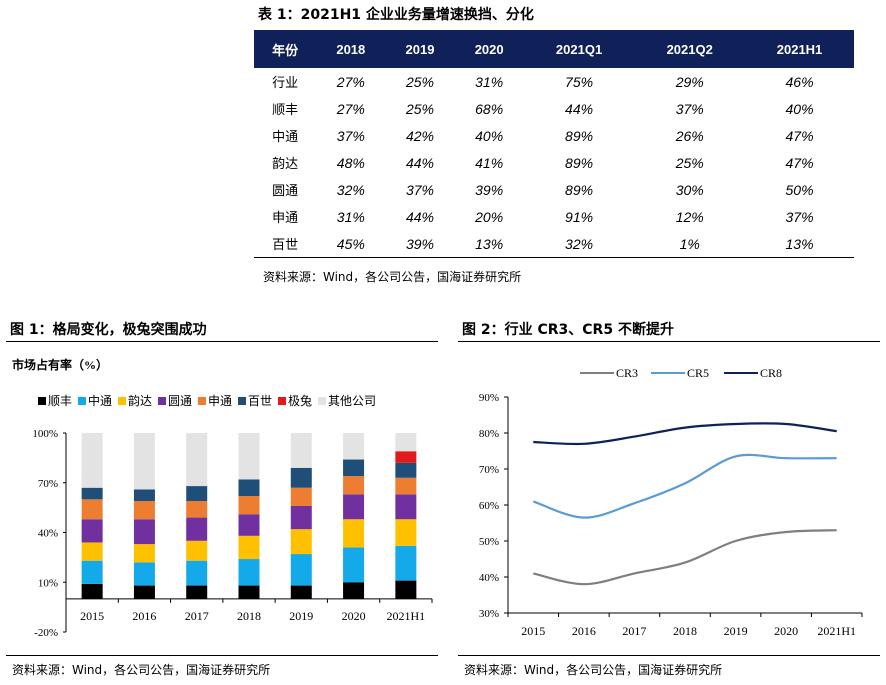 The image size is (886, 685). Describe the element at coordinates (180, 401) in the screenshot. I see `legend-label: 圆通` at that location.